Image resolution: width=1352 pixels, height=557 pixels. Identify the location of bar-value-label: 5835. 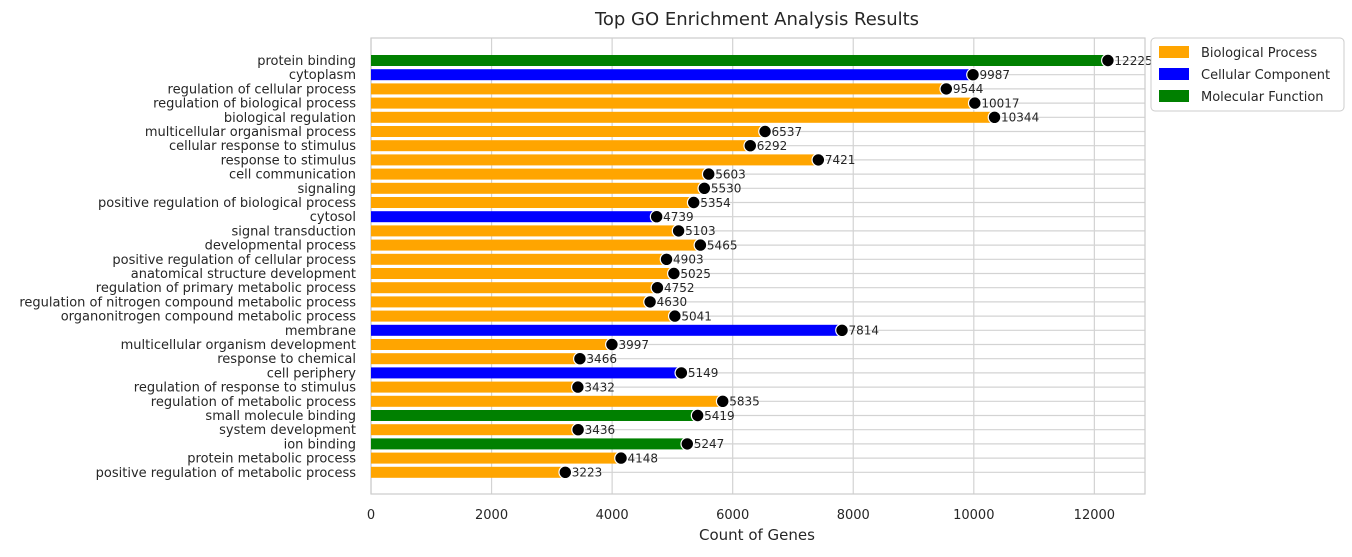
(744, 402).